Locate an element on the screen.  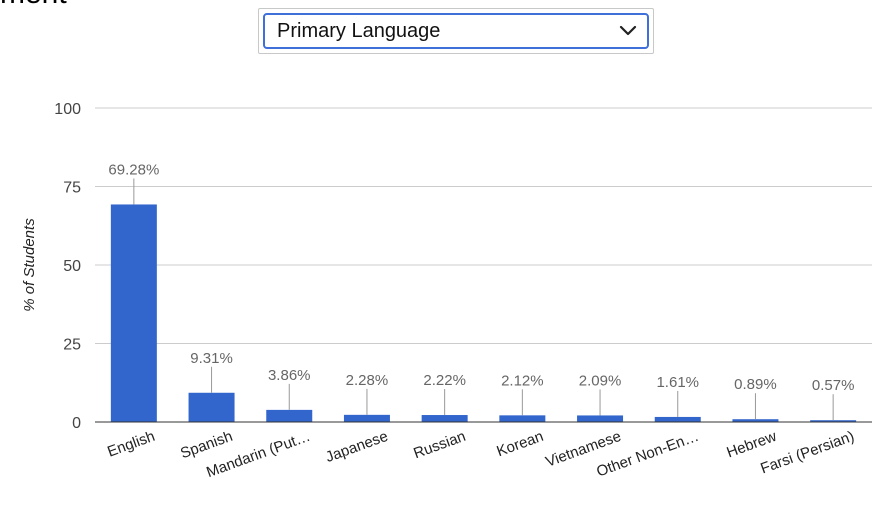
data-label: 2.09% is located at coordinates (600, 380).